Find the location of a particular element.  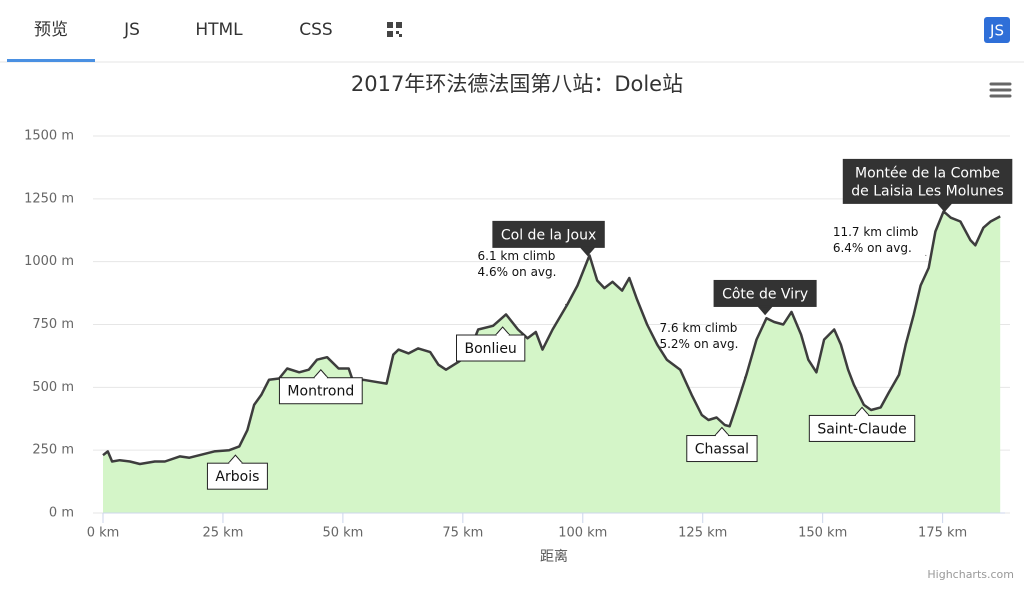

credits: Highcharts.com is located at coordinates (970, 574).